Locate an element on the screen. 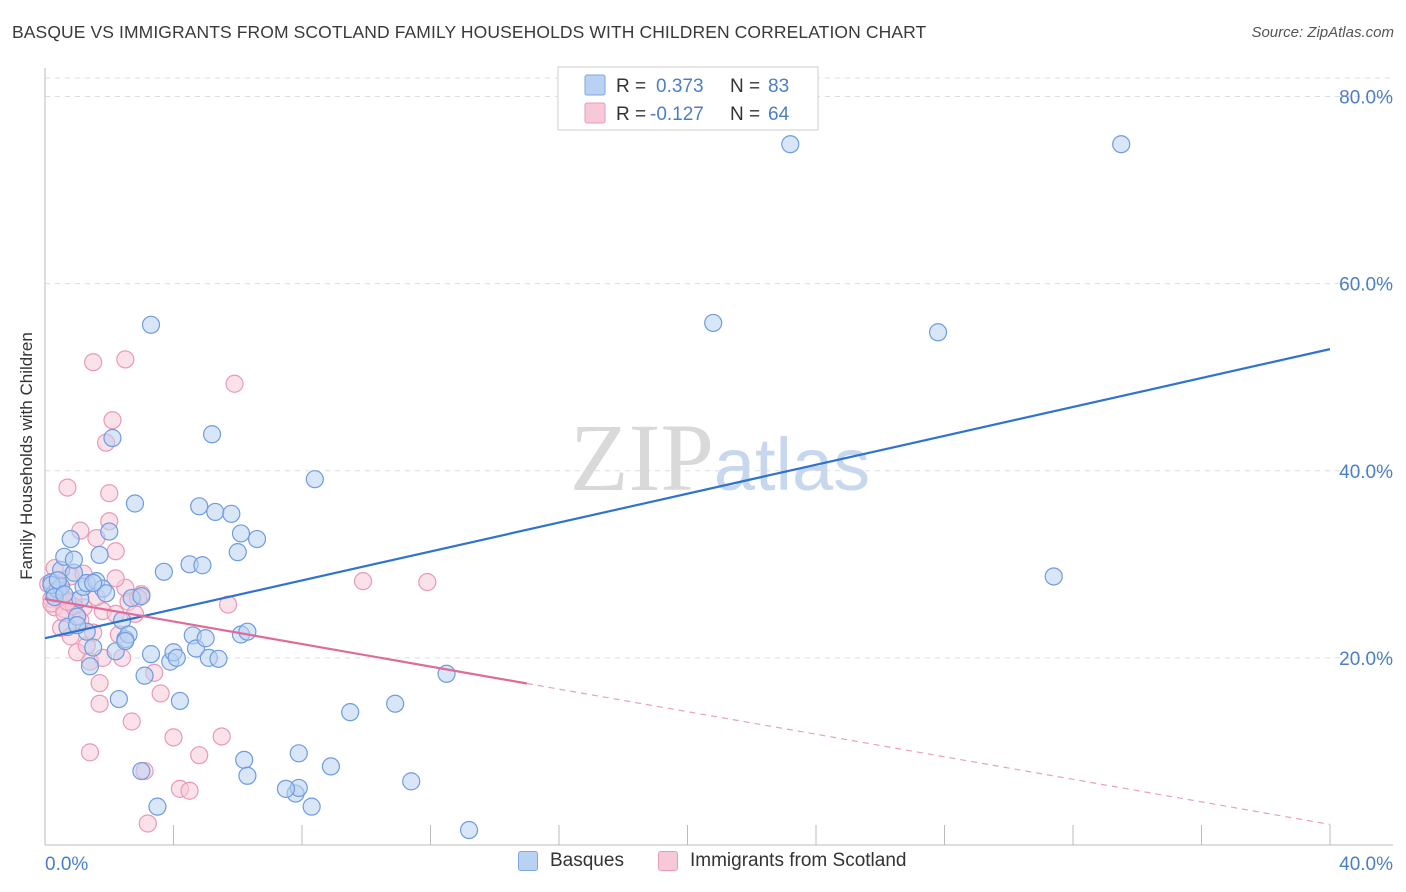 This screenshot has width=1406, height=892. legend-scotland-n-label: N = is located at coordinates (745, 114).